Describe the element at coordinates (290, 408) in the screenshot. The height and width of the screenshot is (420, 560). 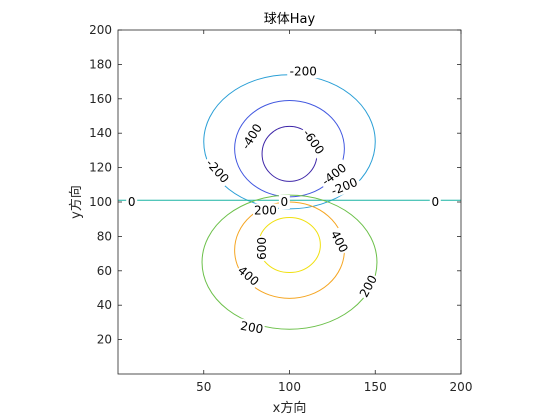
I see `x-axis-label: x方向` at that location.